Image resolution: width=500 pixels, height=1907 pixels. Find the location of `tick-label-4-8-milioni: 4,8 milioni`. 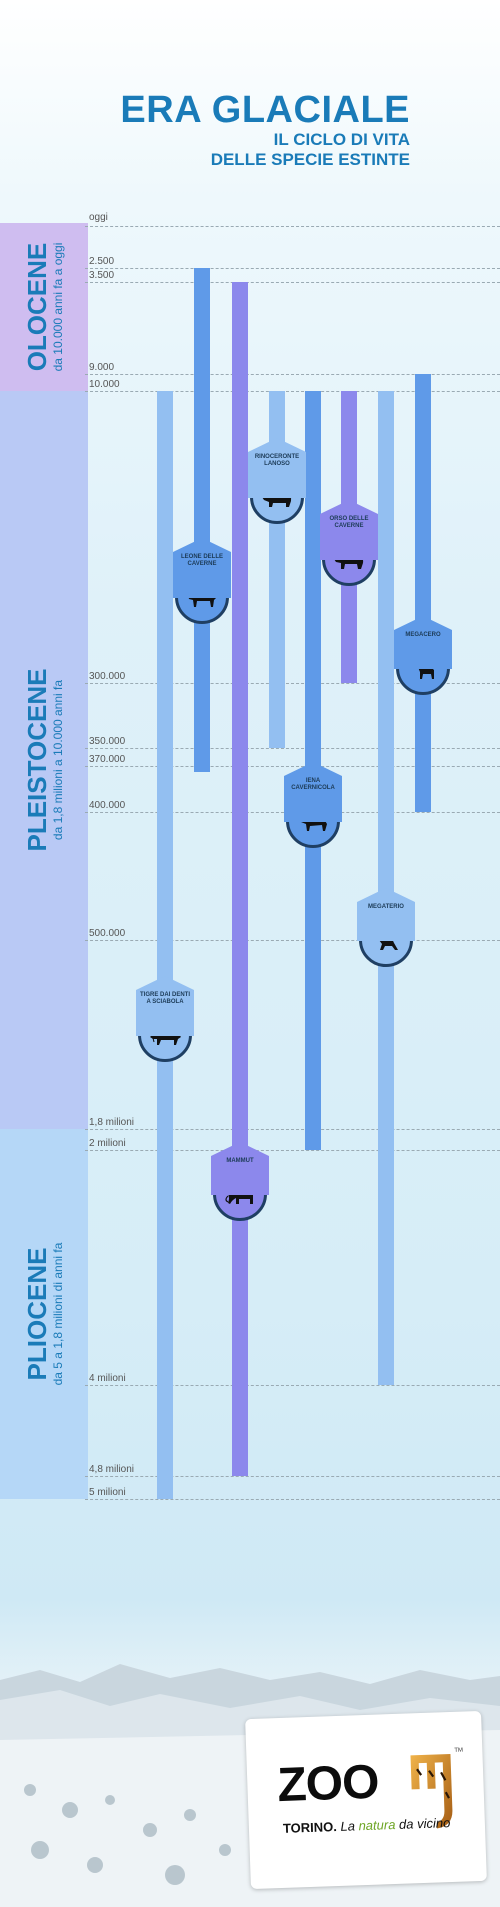

tick-label-4-8-milioni: 4,8 milioni is located at coordinates (112, 1469).